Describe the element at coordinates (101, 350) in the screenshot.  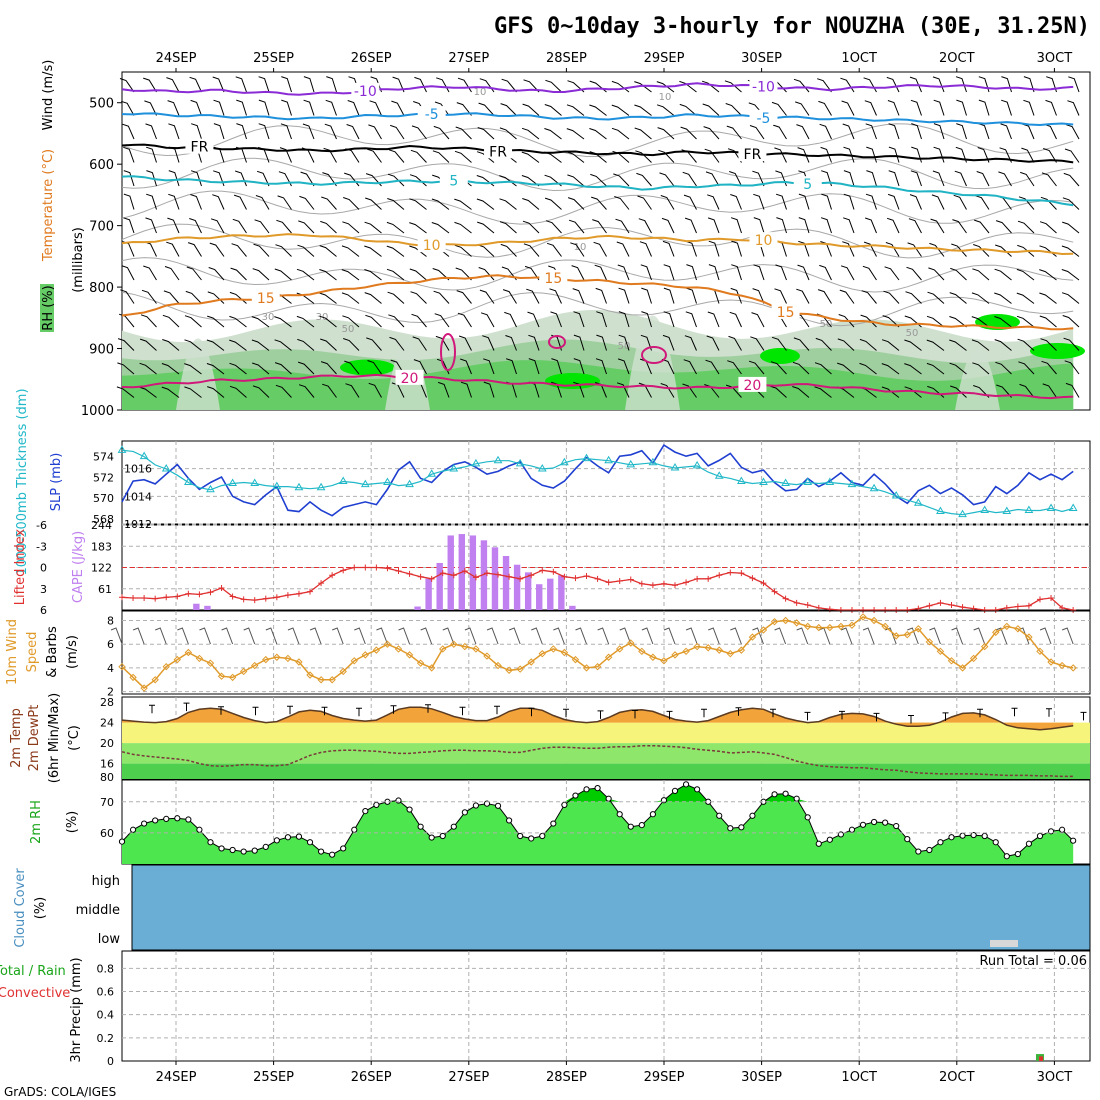
I see `pressure-tick-label: 900` at that location.